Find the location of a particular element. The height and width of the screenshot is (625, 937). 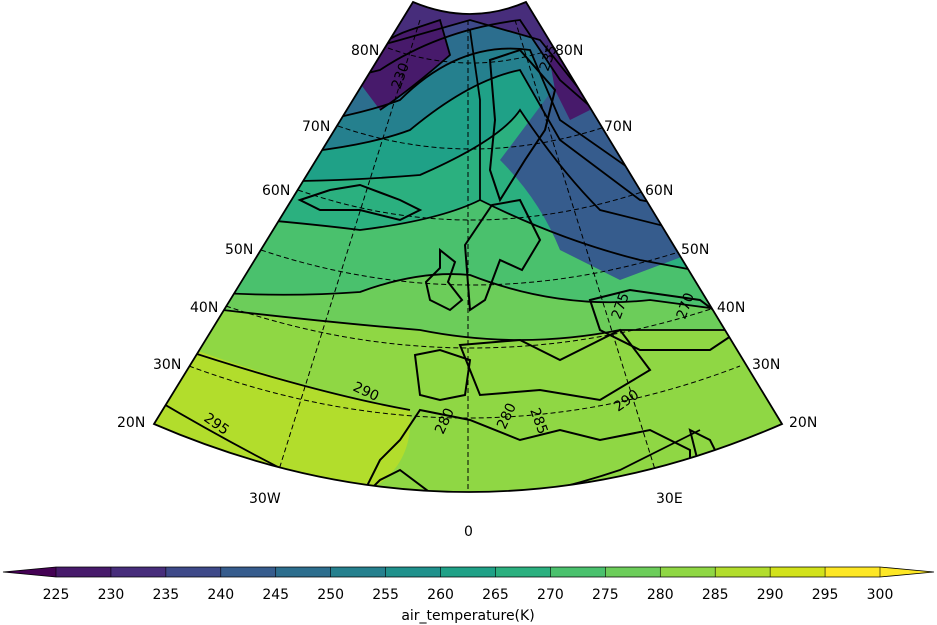

lat-label-30n-left: 30N is located at coordinates (167, 365).